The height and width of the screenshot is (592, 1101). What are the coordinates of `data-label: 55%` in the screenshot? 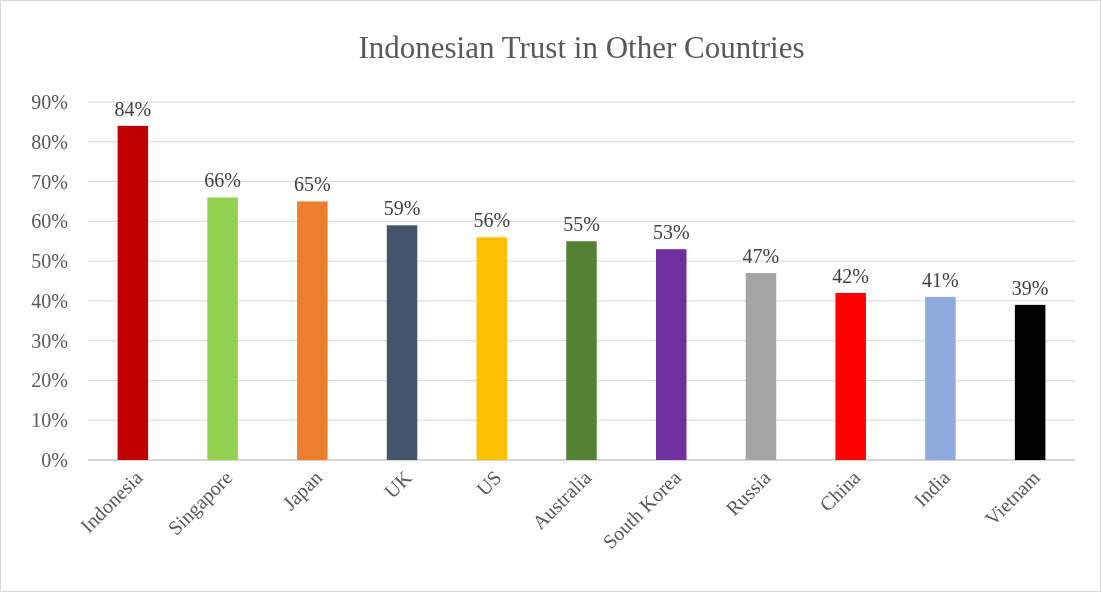 It's located at (581, 224).